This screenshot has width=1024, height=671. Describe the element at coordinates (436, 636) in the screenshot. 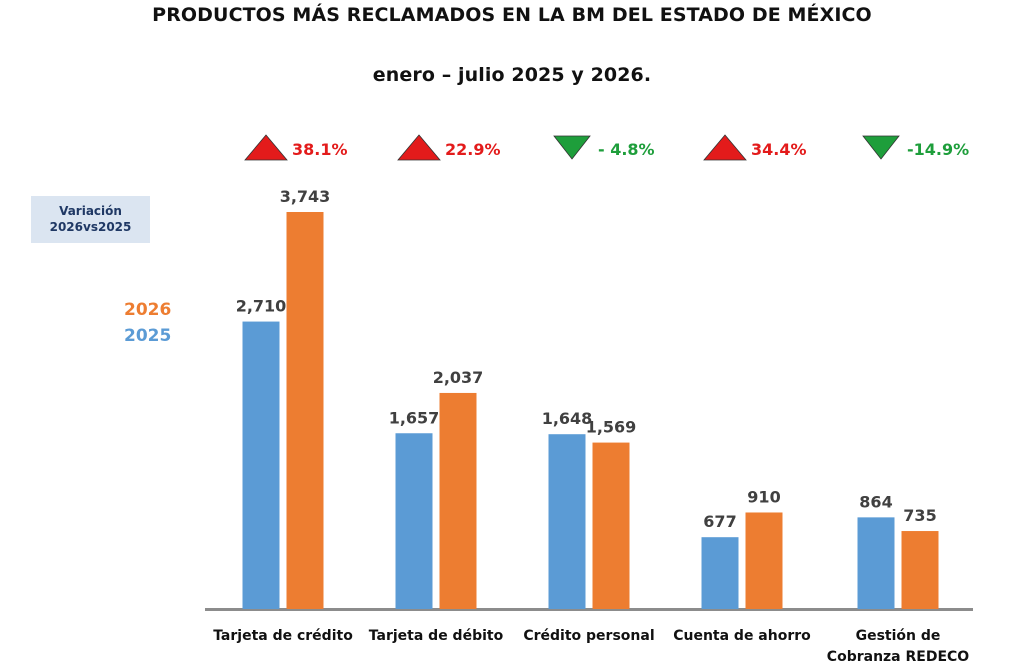

I see `category-label-1-0: Tarjeta de débito` at that location.